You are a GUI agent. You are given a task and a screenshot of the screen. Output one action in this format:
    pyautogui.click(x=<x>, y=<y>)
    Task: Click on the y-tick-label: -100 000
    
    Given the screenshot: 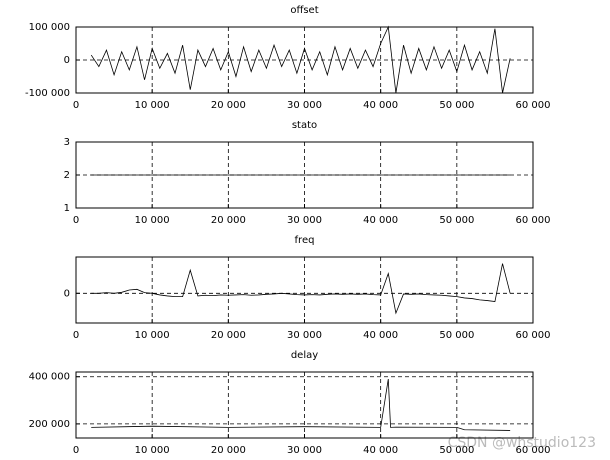 What is the action you would take?
    pyautogui.click(x=47, y=93)
    